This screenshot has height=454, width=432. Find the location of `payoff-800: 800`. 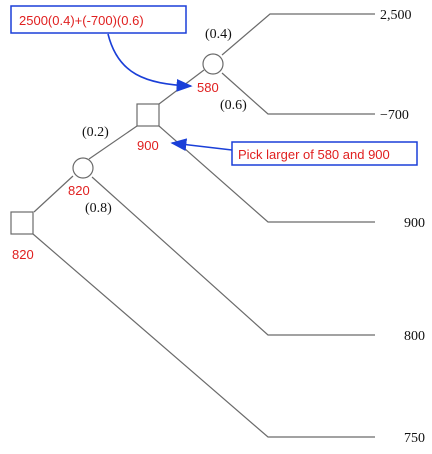

payoff-800: 800 is located at coordinates (414, 336).